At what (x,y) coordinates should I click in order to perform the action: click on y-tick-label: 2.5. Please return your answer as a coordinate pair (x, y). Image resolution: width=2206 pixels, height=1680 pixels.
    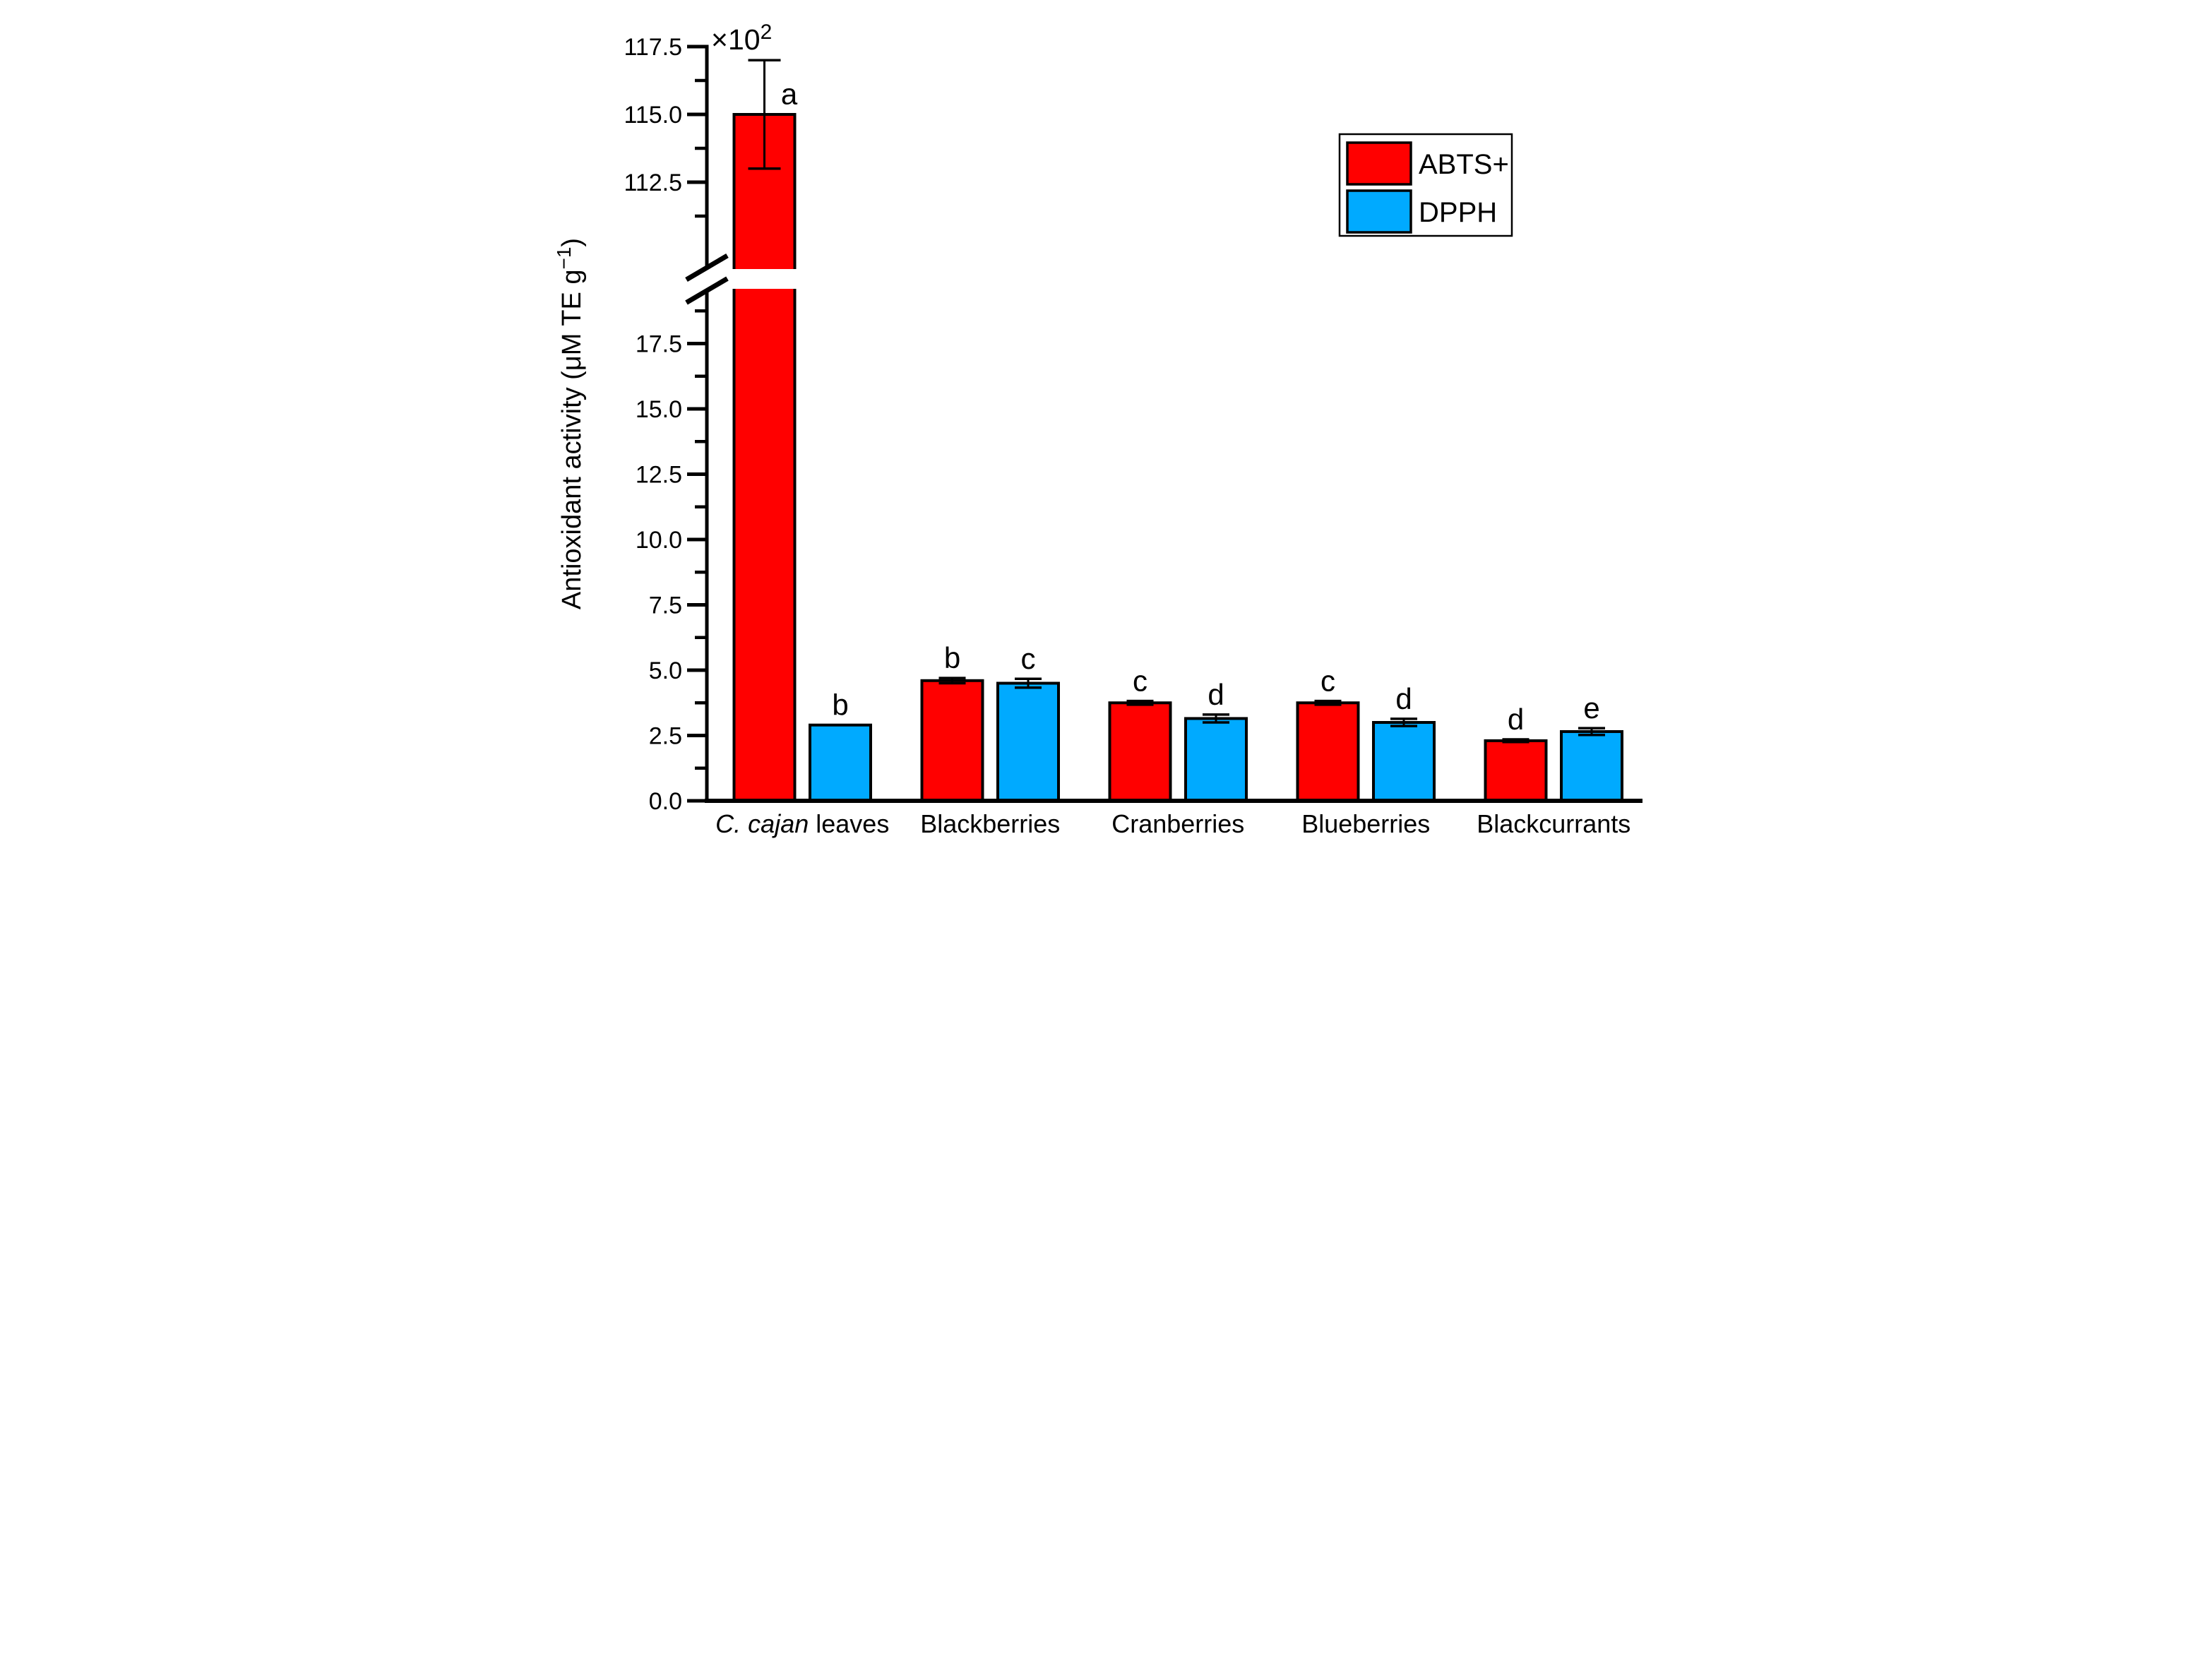
    Looking at the image, I should click on (665, 736).